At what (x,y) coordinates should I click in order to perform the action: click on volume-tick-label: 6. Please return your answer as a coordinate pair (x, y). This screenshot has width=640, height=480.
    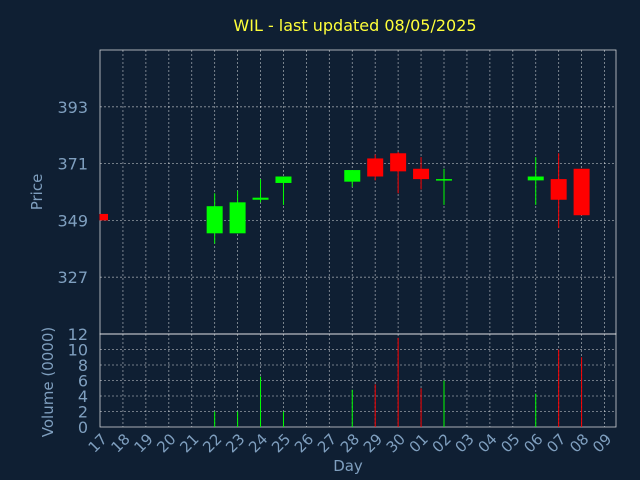
    Looking at the image, I should click on (83, 381).